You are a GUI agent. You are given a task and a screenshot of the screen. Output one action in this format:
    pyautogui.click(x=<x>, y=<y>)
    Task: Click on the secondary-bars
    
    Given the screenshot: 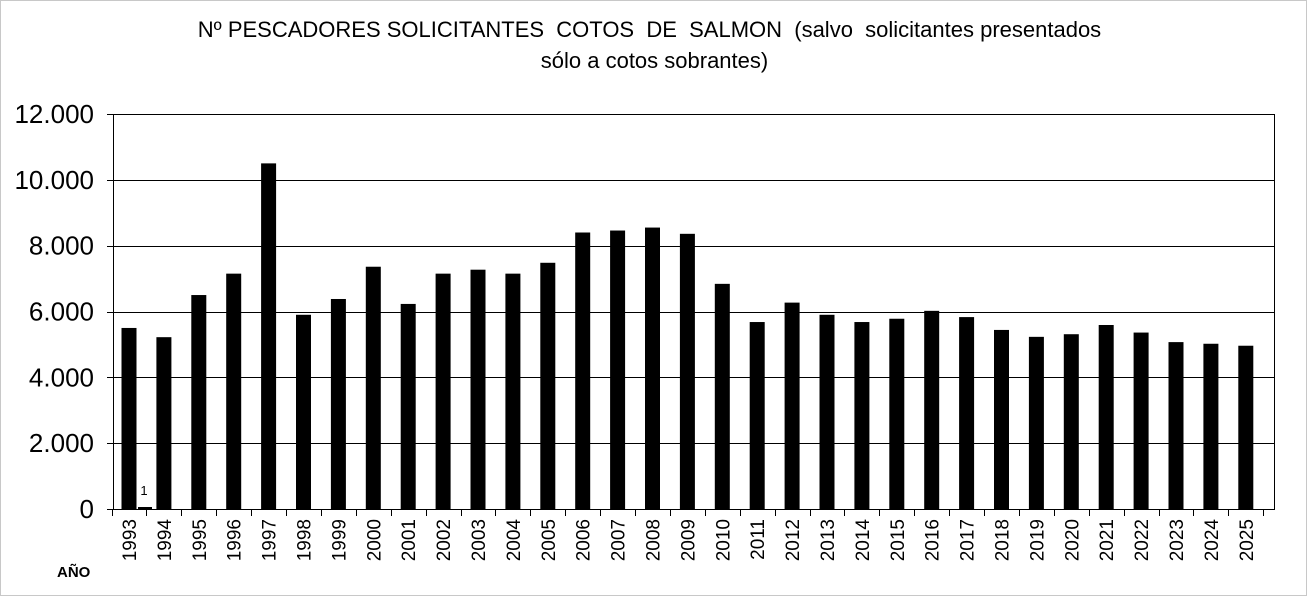 What is the action you would take?
    pyautogui.click(x=145, y=508)
    